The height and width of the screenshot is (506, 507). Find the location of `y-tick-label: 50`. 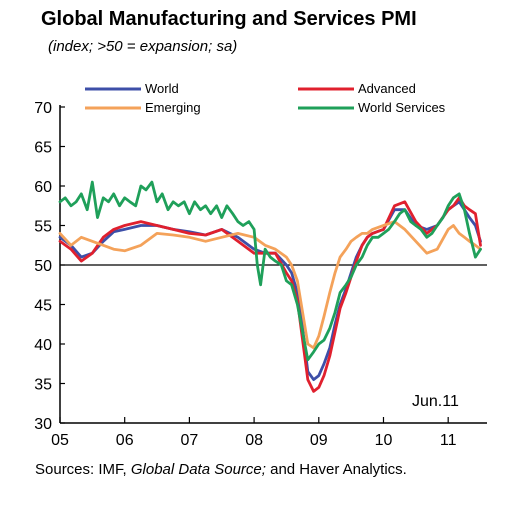

y-tick-label: 50 is located at coordinates (43, 266).